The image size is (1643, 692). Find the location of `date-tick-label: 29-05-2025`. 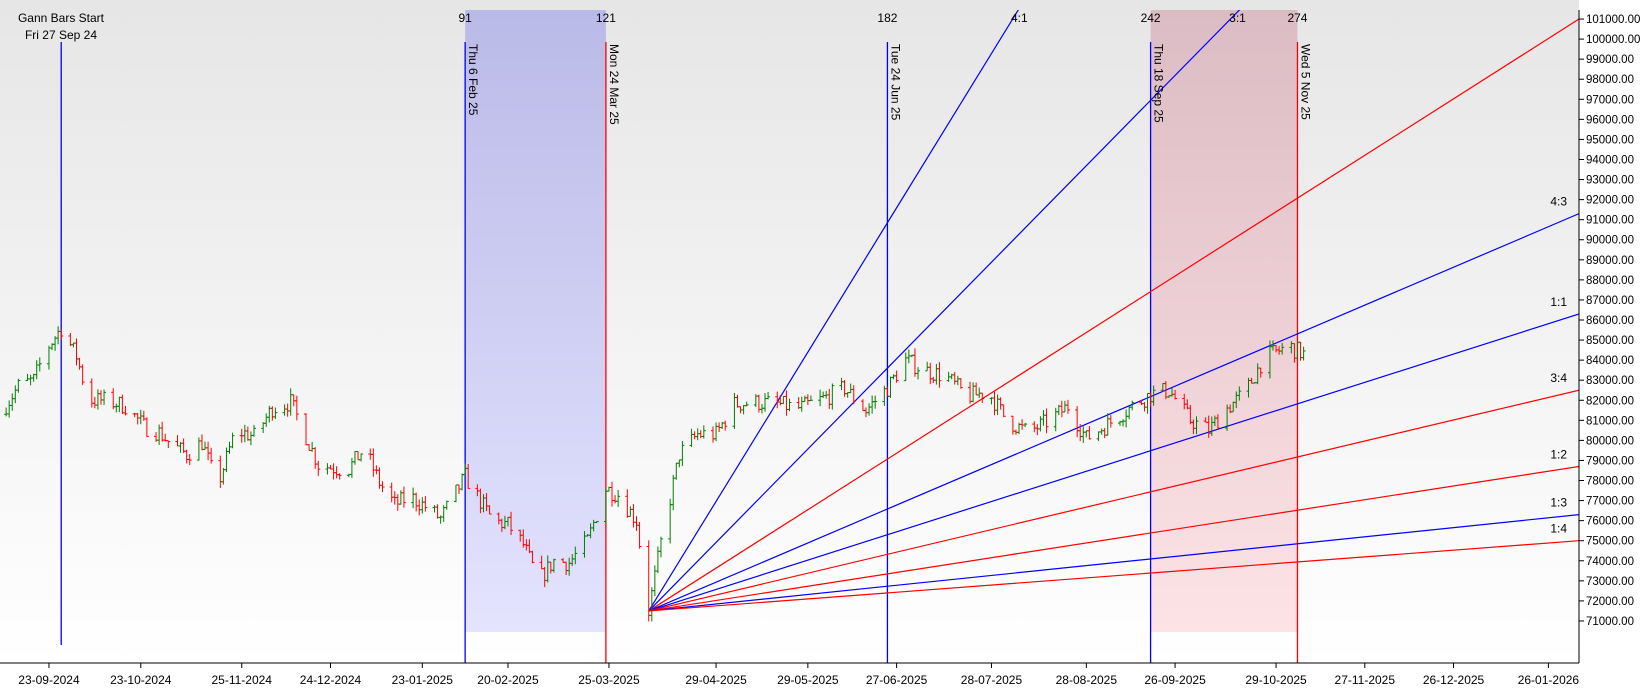

date-tick-label: 29-05-2025 is located at coordinates (808, 680).